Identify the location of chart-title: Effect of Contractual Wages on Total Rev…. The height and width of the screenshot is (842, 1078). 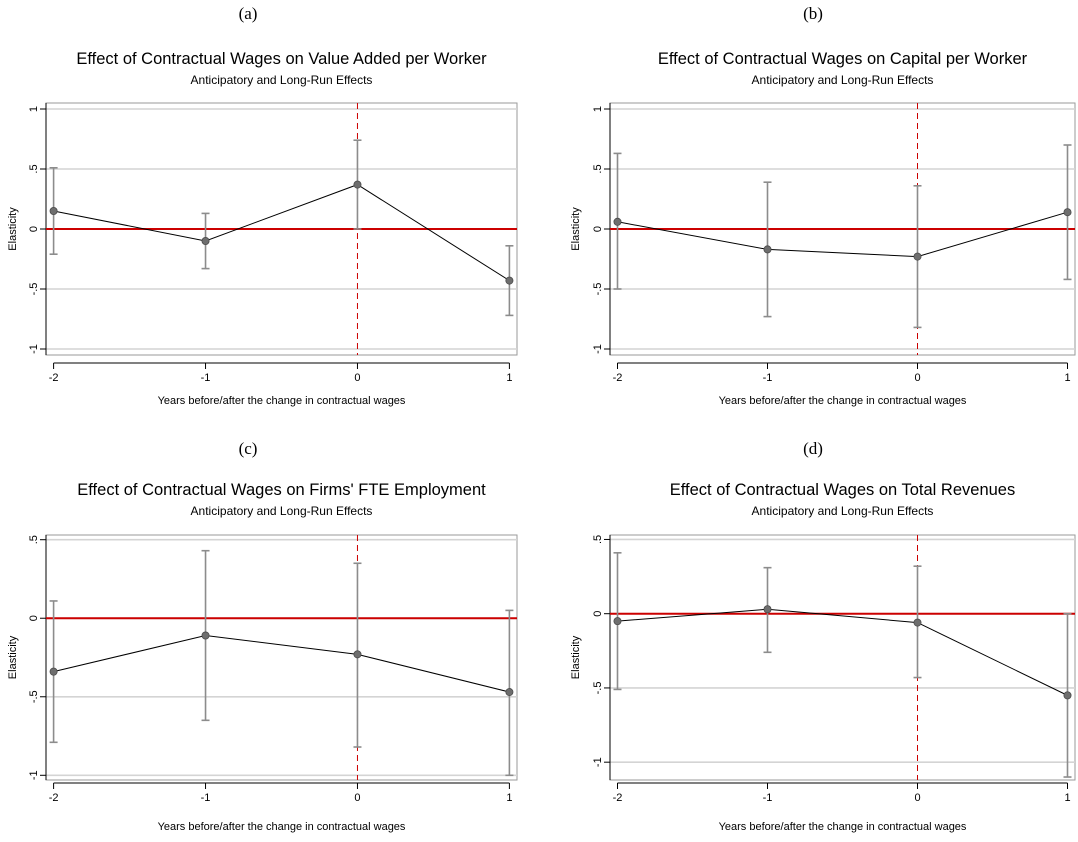
(842, 490).